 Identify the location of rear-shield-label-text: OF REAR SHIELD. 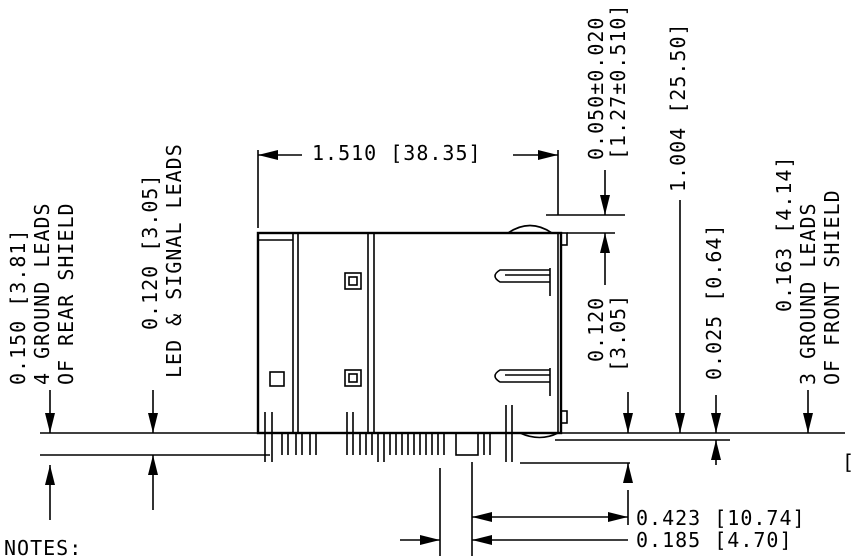
(66, 293).